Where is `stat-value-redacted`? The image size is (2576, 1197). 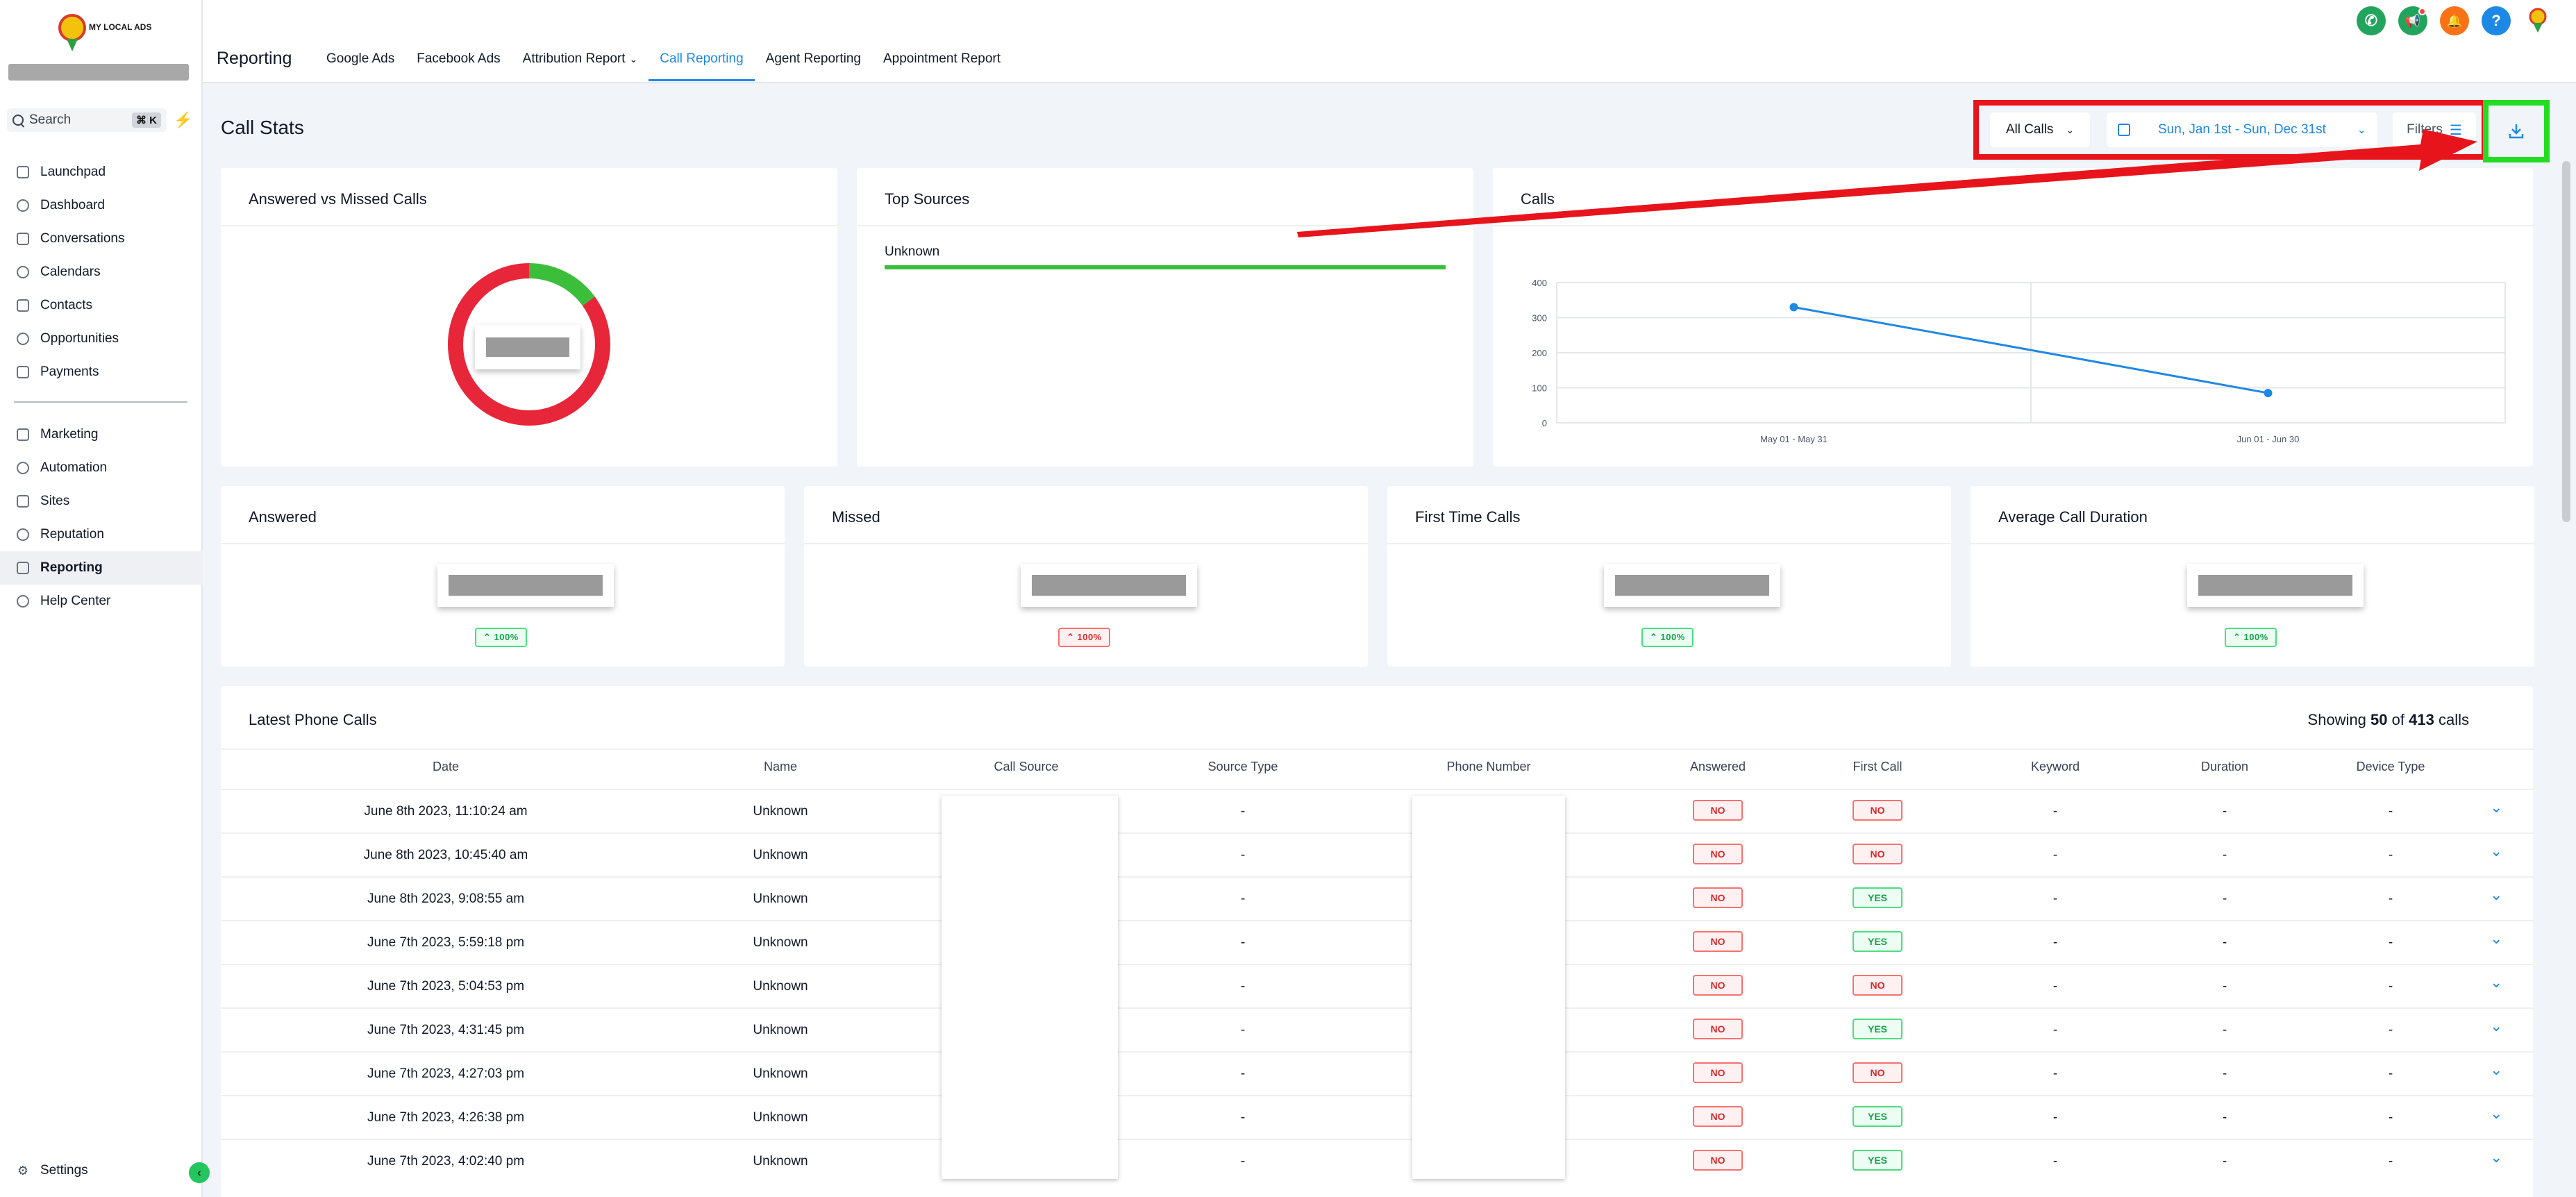
stat-value-redacted is located at coordinates (1692, 585).